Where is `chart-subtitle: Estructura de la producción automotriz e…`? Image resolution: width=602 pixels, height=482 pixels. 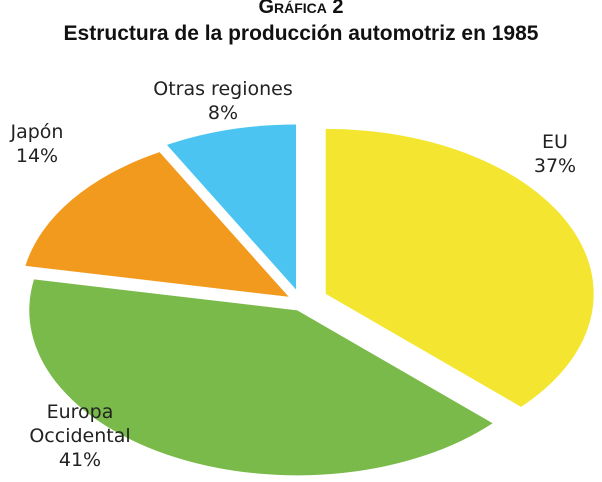 chart-subtitle: Estructura de la producción automotriz e… is located at coordinates (301, 33).